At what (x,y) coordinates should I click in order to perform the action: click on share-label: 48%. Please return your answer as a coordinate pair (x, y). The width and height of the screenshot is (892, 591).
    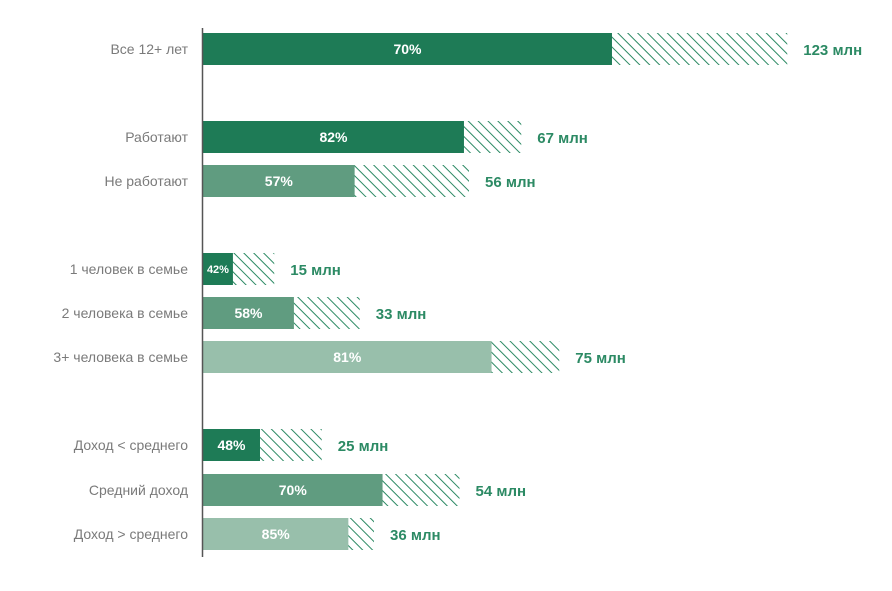
    Looking at the image, I should click on (231, 445).